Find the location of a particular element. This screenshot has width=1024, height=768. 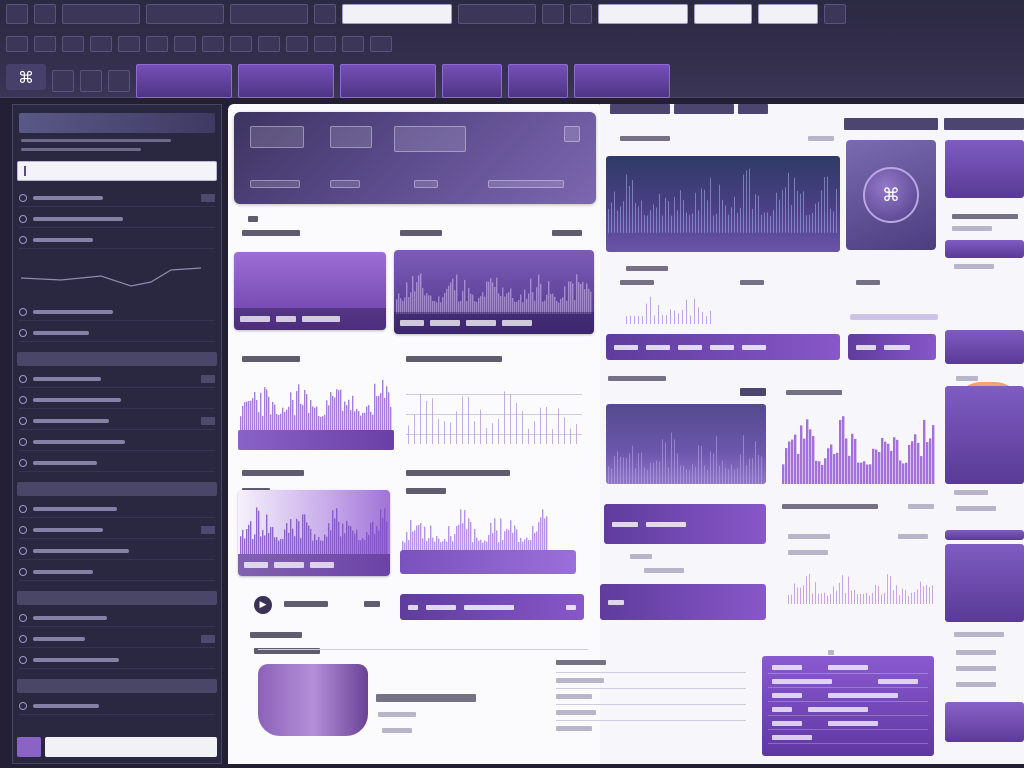

sidebar-footer-button is located at coordinates (29, 747).